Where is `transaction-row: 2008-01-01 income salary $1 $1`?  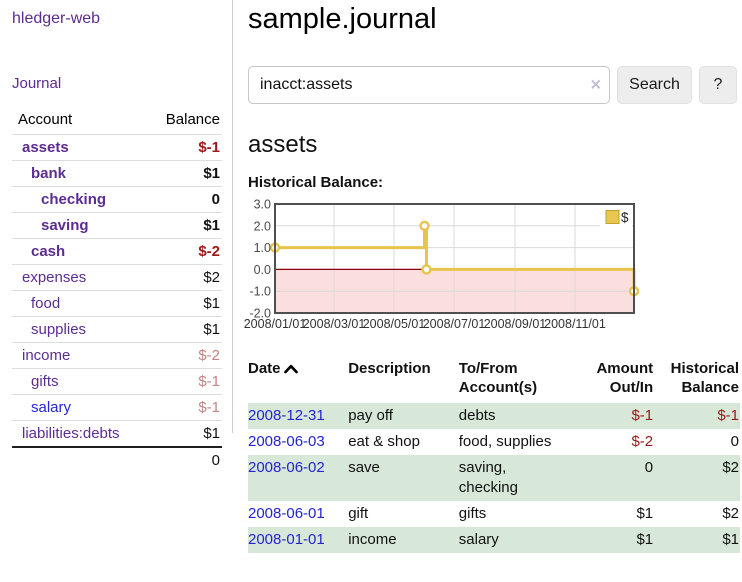 transaction-row: 2008-01-01 income salary $1 $1 is located at coordinates (494, 540).